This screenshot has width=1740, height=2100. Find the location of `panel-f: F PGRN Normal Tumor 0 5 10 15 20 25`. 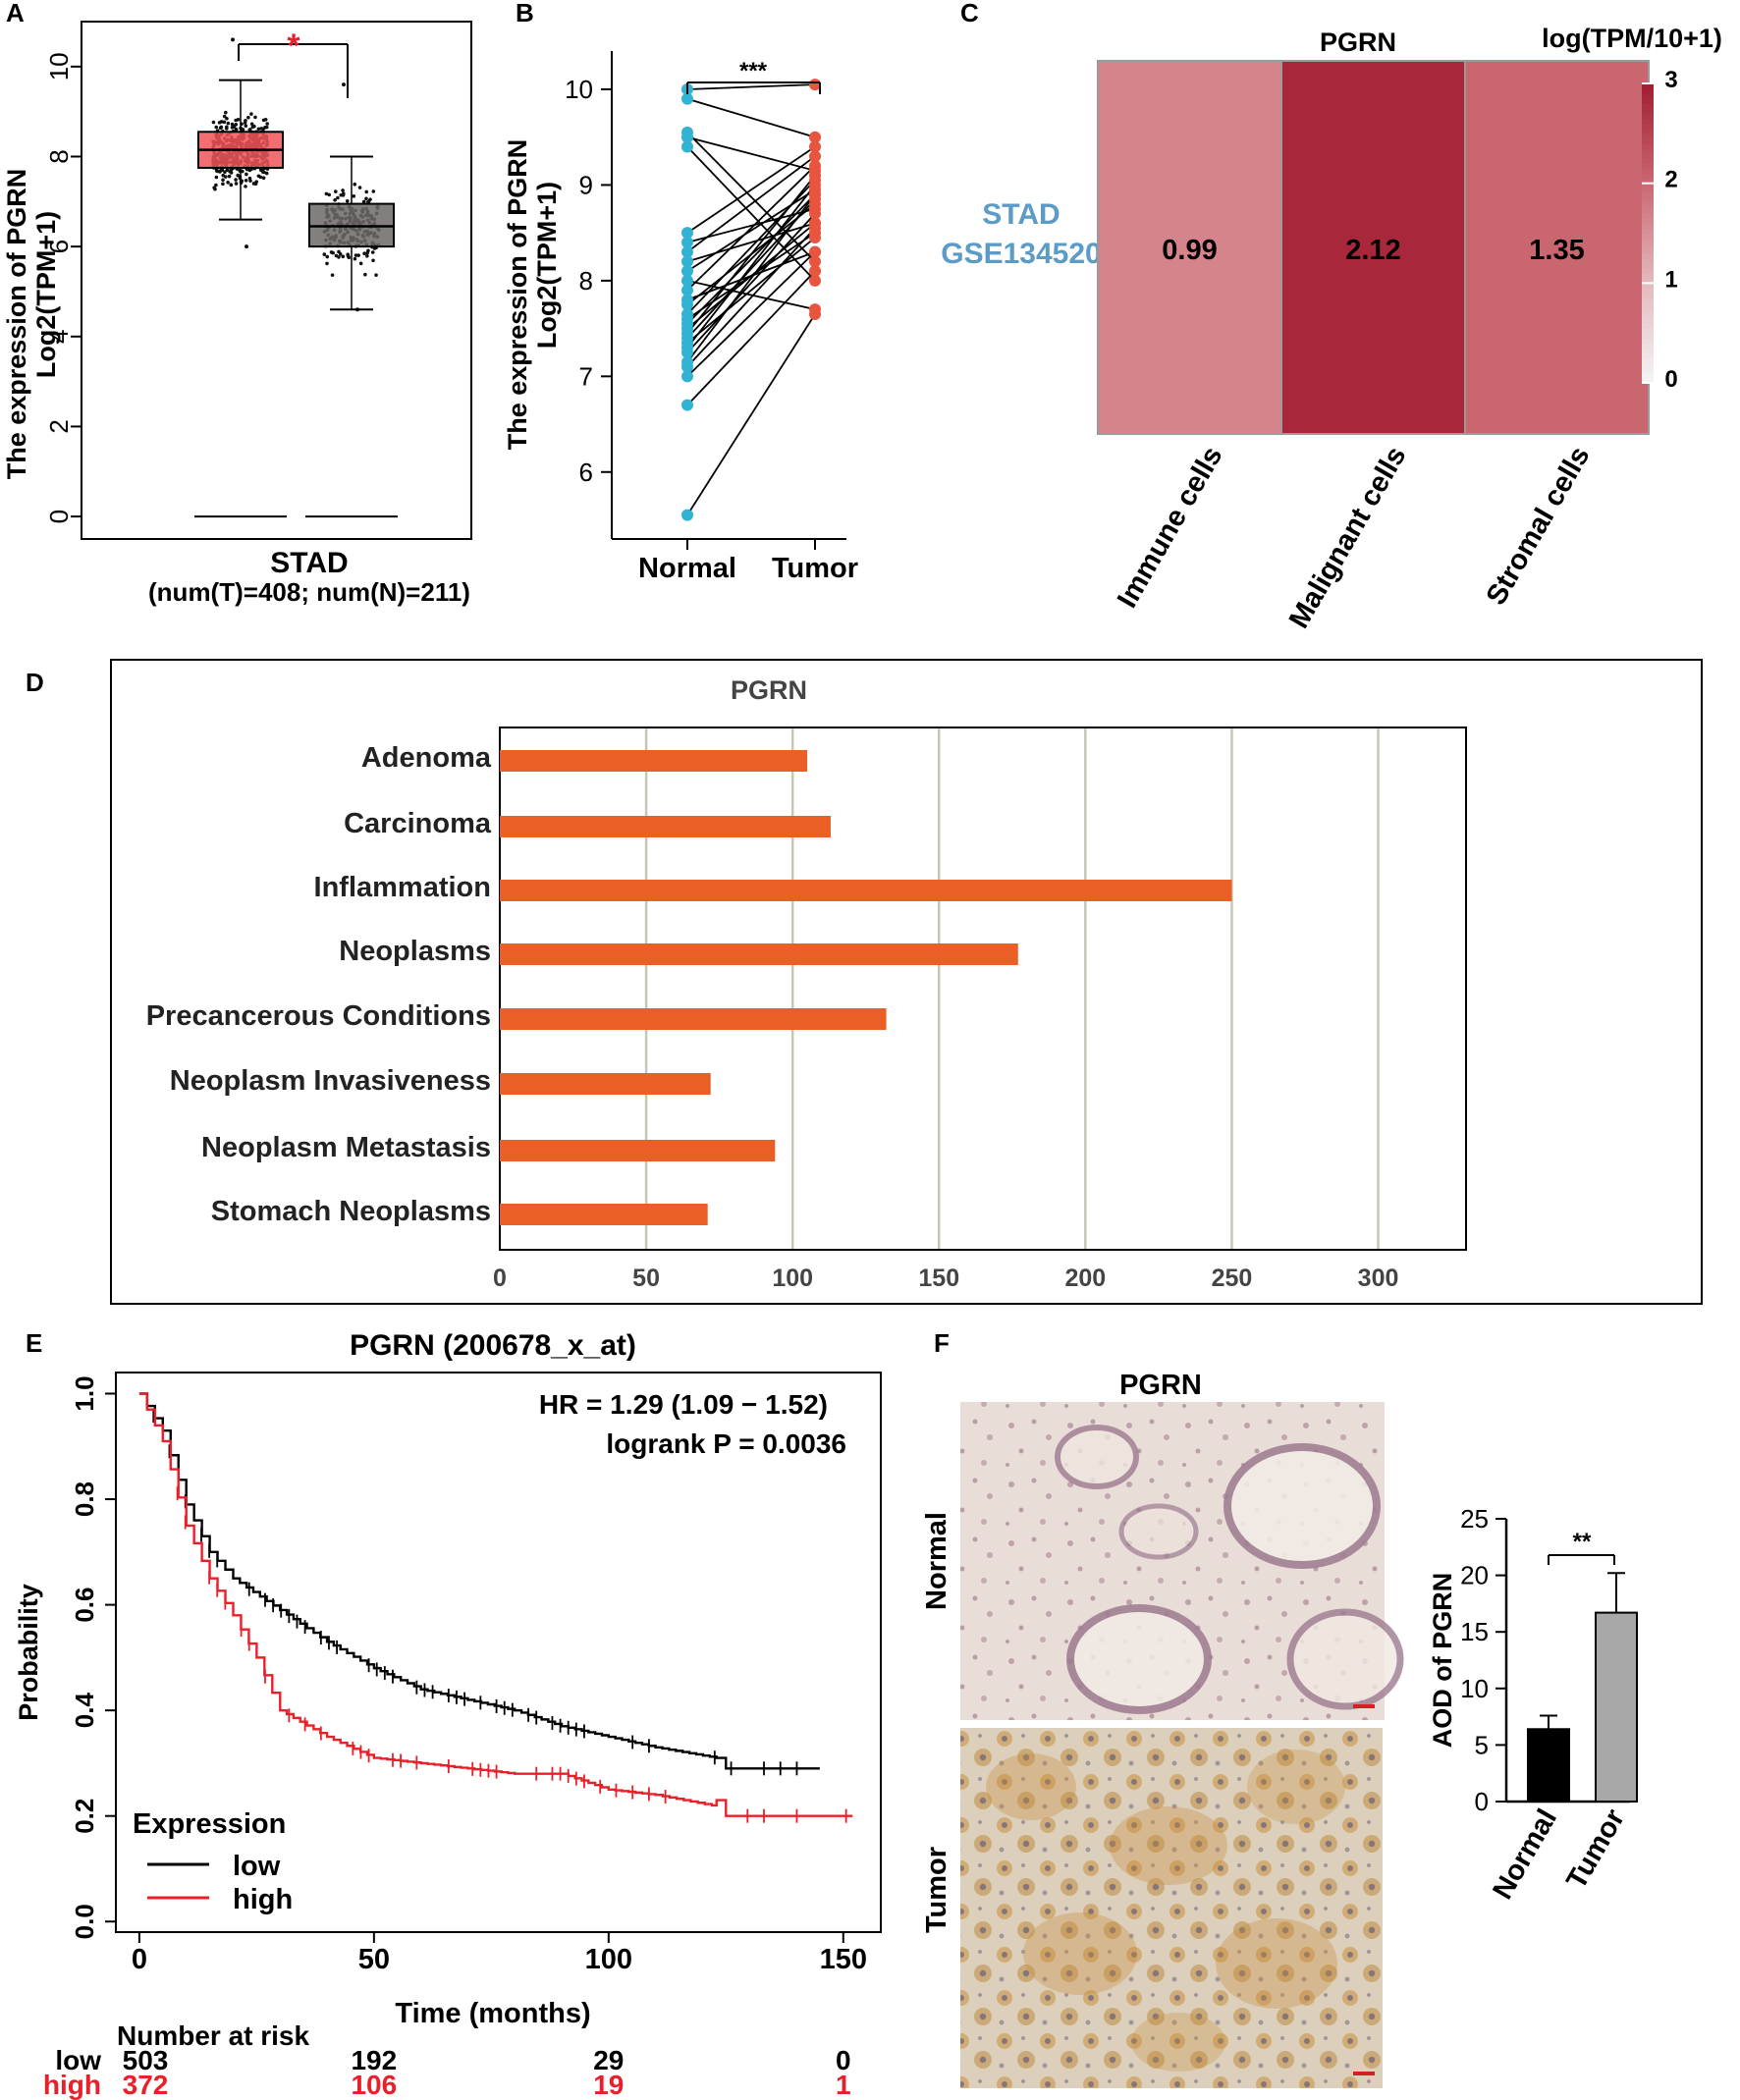

panel-f: F PGRN Normal Tumor 0 5 10 15 20 25 is located at coordinates (1280, 1708).